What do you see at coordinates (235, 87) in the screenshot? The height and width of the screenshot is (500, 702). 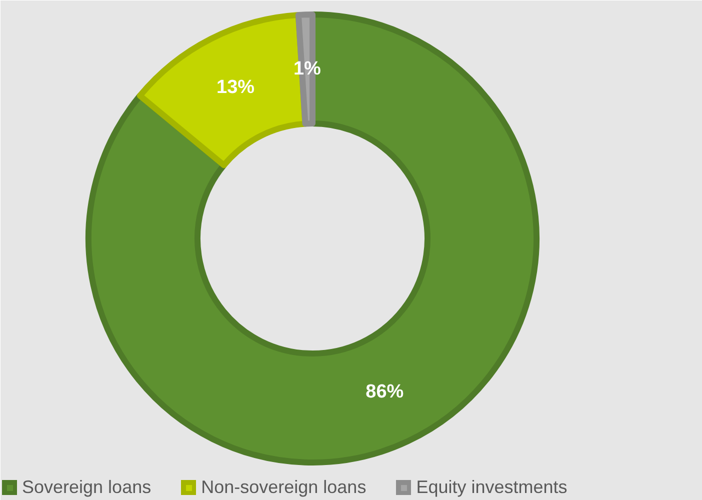 I see `data-label: 13%` at bounding box center [235, 87].